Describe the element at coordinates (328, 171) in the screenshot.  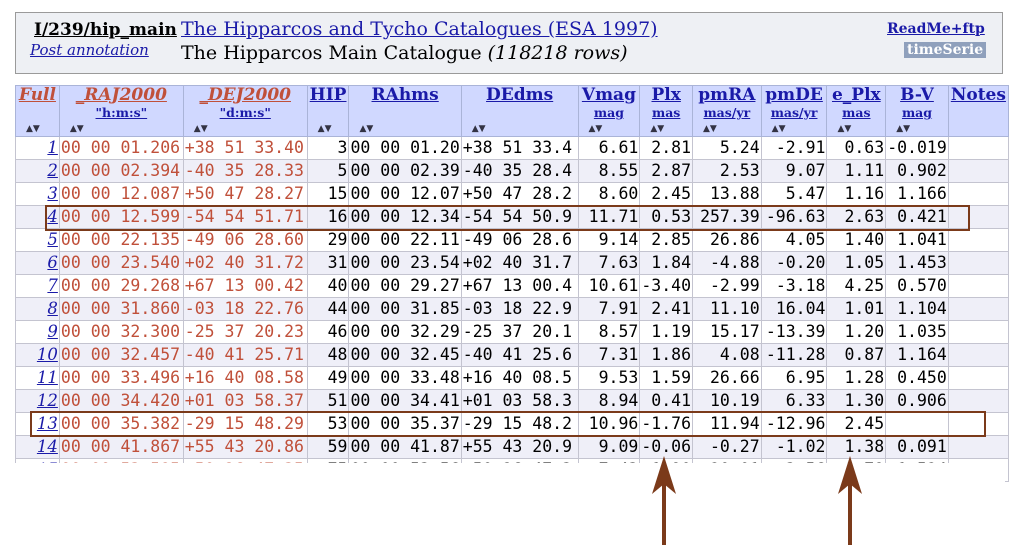
I see `table-cell: 5` at that location.